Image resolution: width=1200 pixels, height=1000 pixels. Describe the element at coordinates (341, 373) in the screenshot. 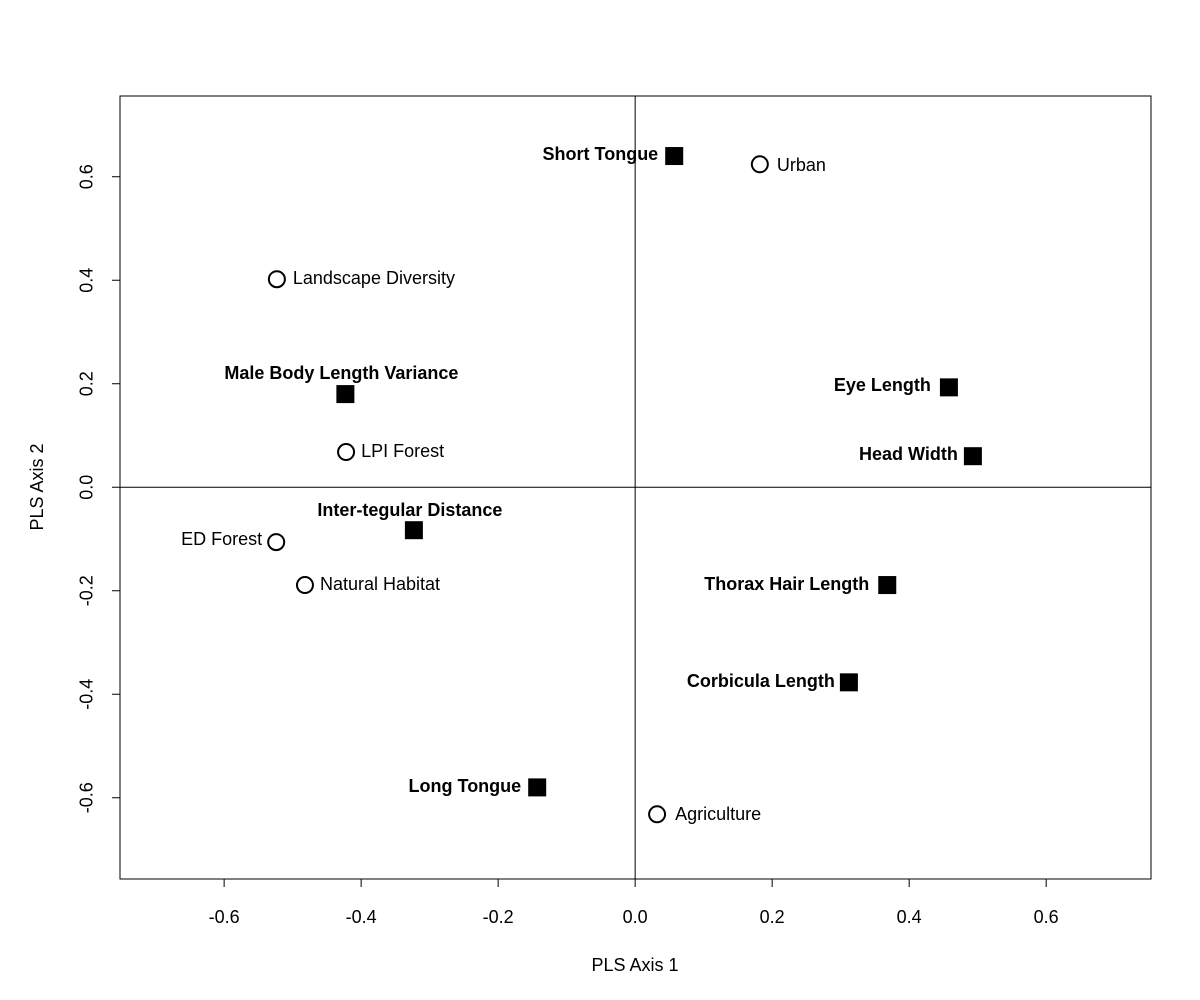

I see `point-label: Male Body Length Variance` at that location.